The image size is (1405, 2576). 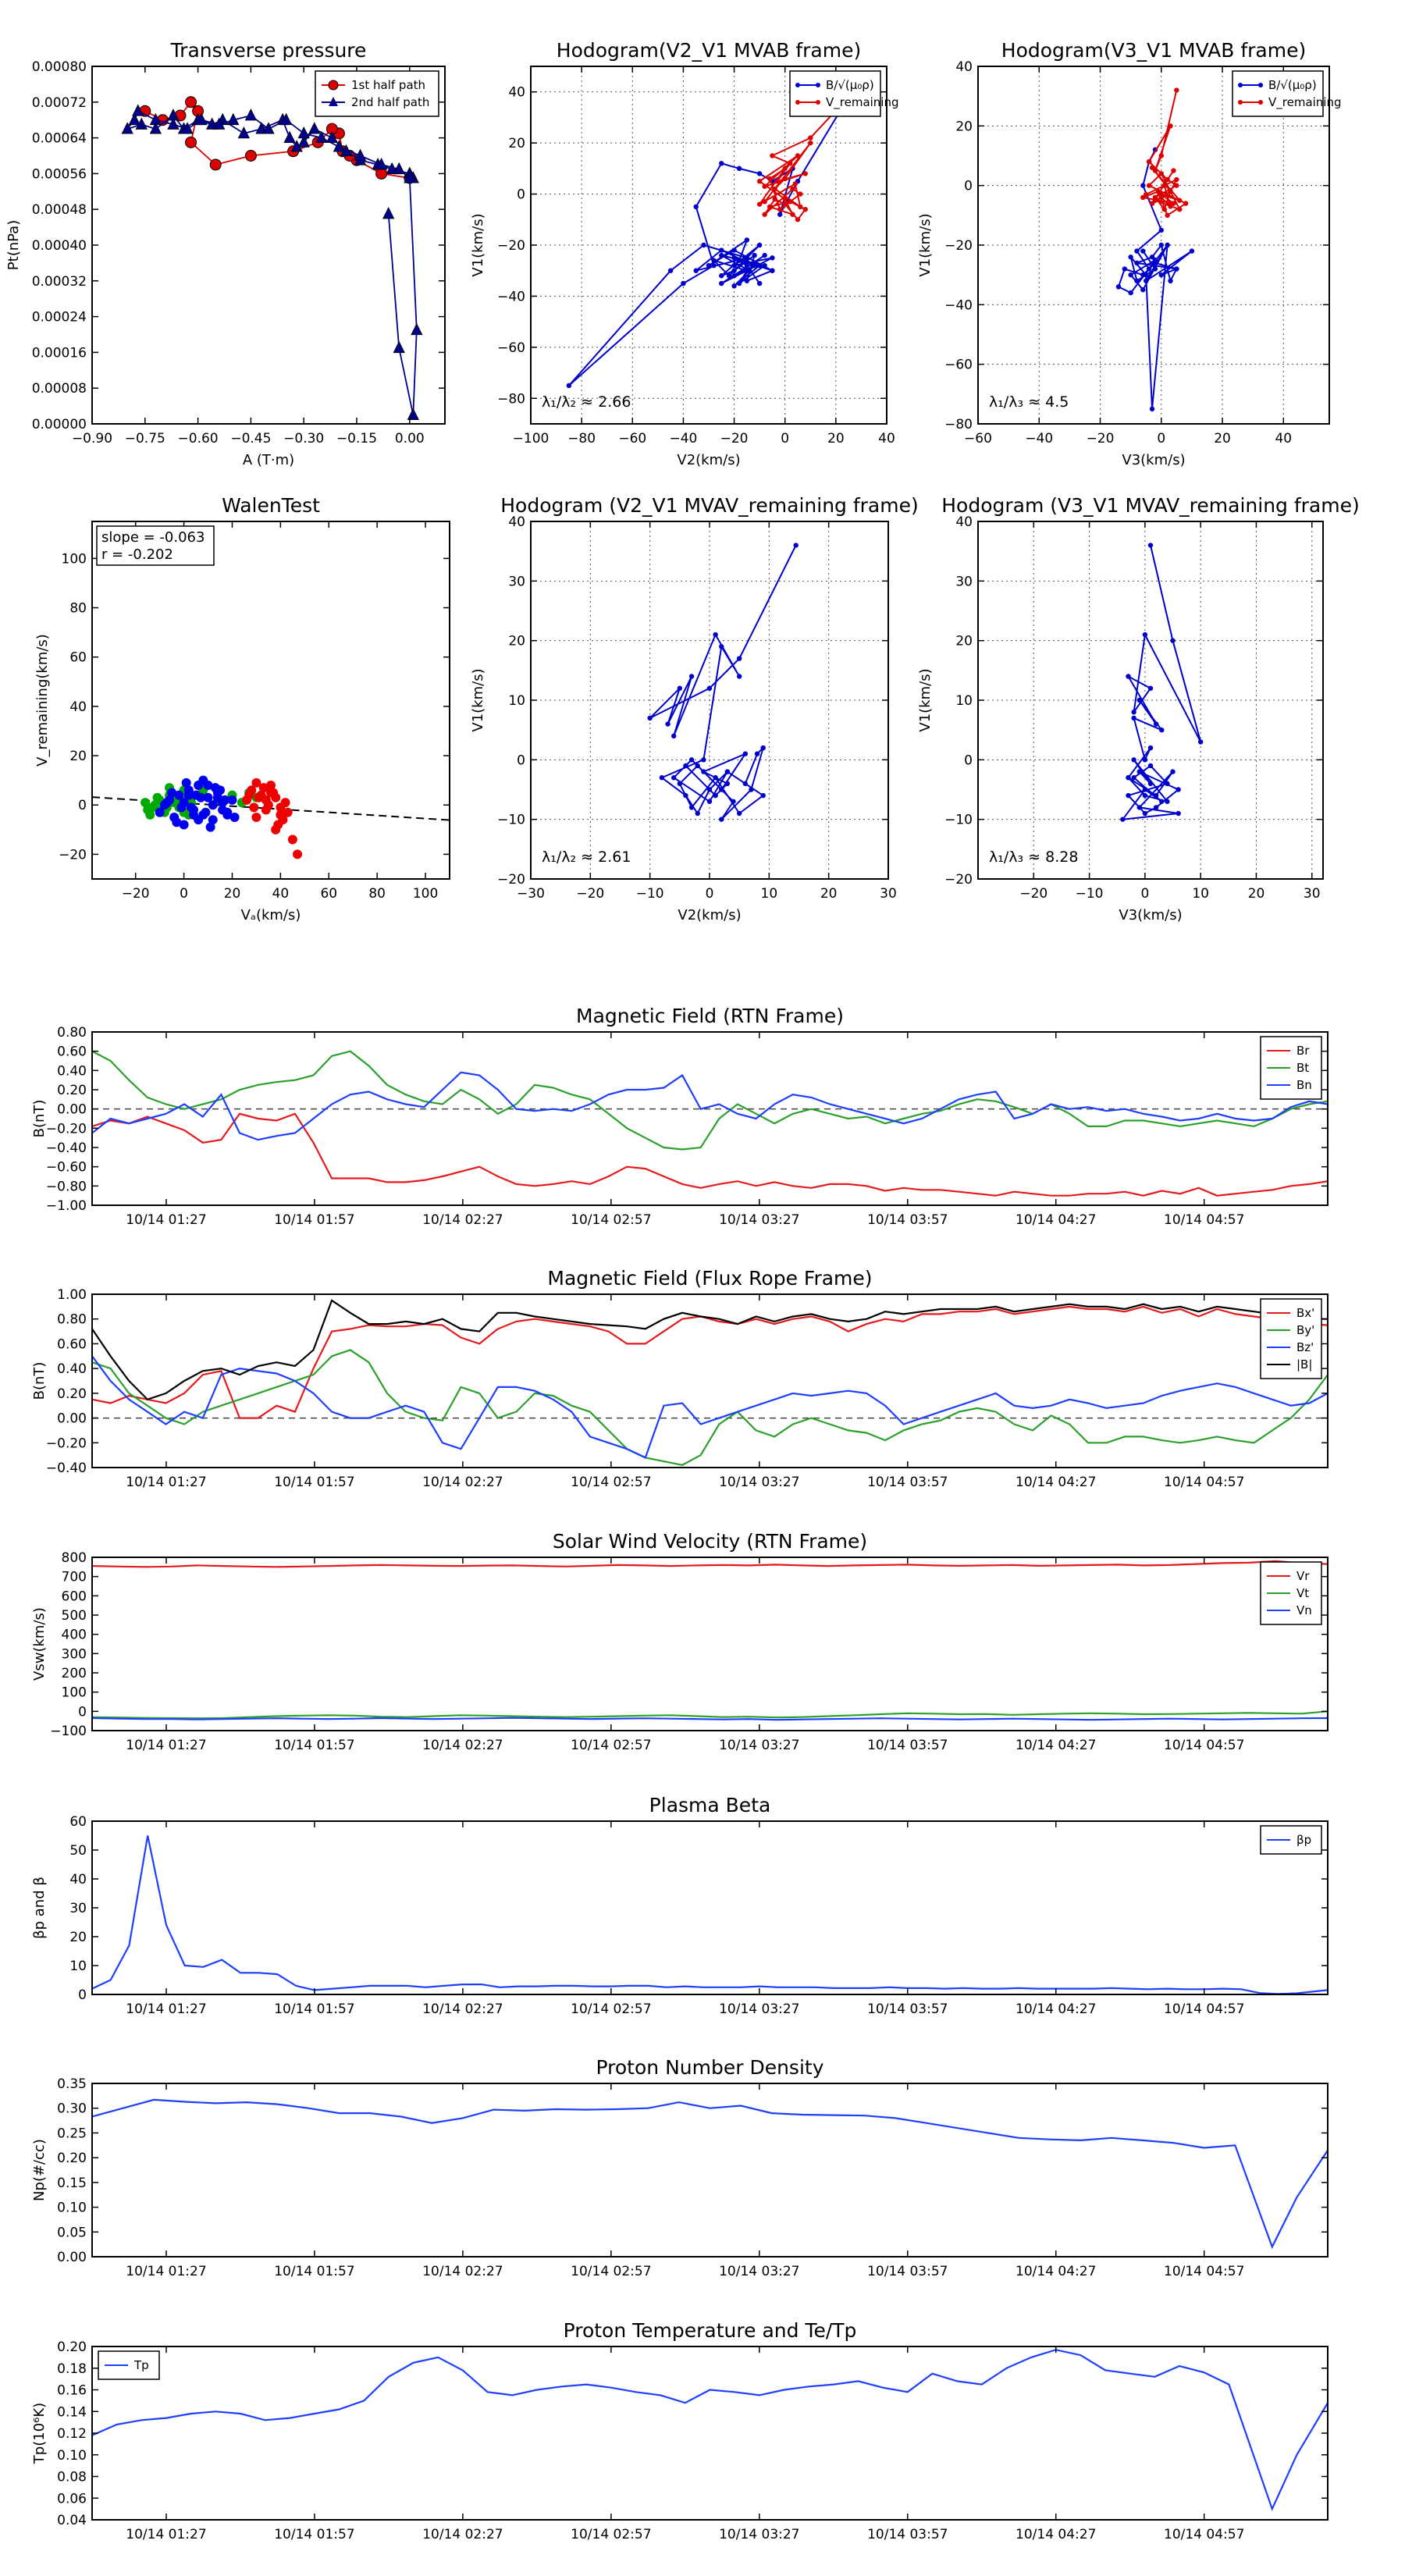 I want to click on y-tick-label: 40, so click(x=964, y=67).